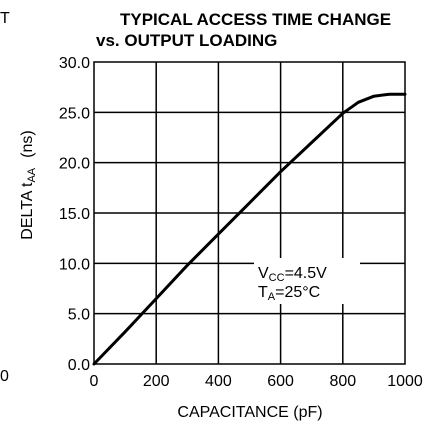  Describe the element at coordinates (74, 264) in the screenshot. I see `y-tick-label: 10.0` at that location.